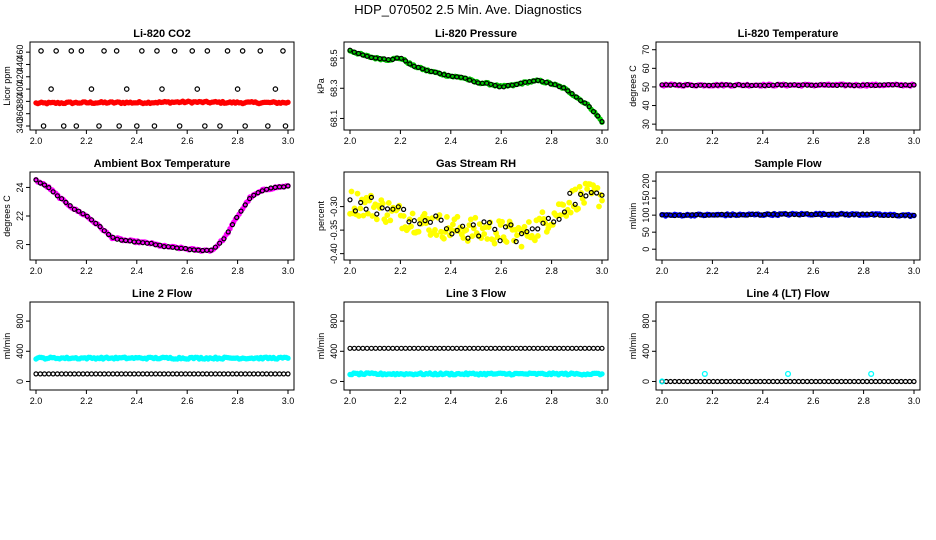 The width and height of the screenshot is (936, 540). Describe the element at coordinates (20, 101) in the screenshot. I see `y-tick-label: 380` at that location.